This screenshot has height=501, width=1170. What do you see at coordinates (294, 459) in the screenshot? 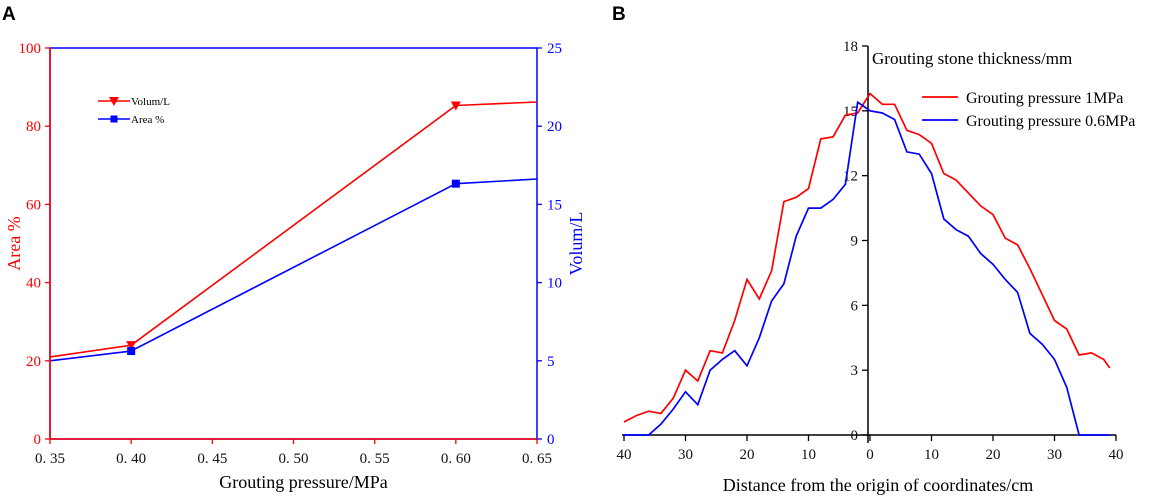
I see `x-tick-label: 0. 50` at bounding box center [294, 459].